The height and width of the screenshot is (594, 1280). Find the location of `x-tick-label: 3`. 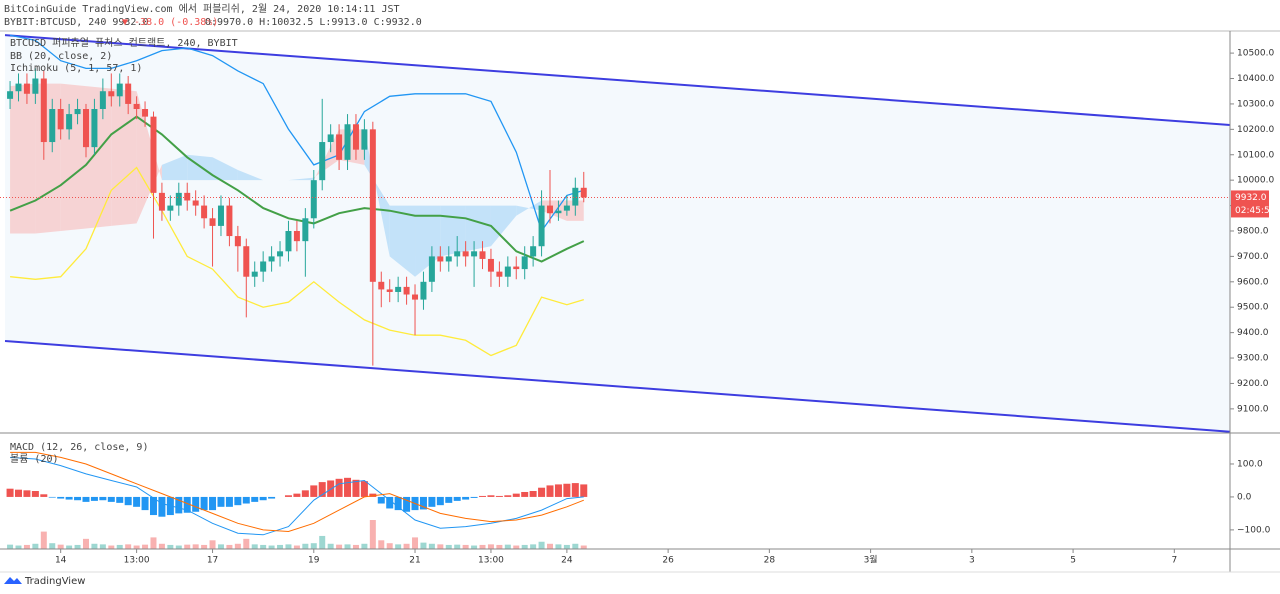

x-tick-label: 3 is located at coordinates (972, 561).